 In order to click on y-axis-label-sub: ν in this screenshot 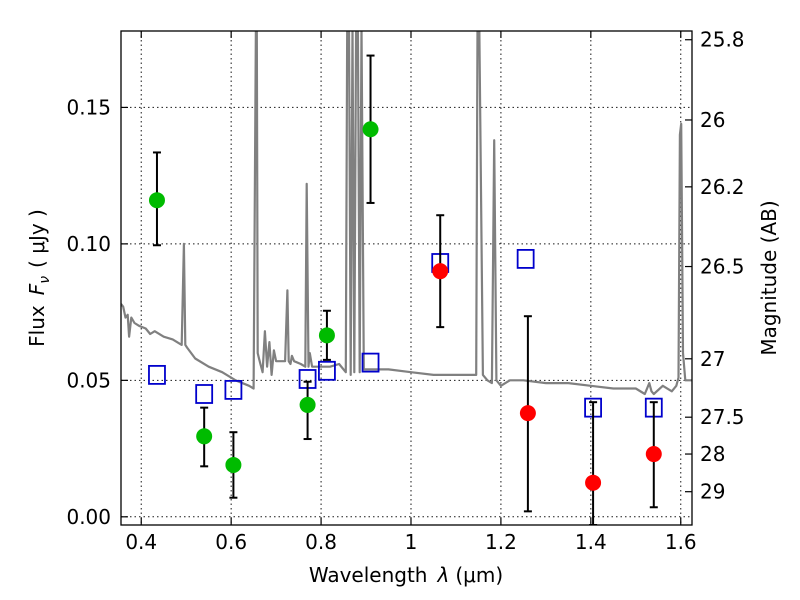, I will do `click(45, 280)`.